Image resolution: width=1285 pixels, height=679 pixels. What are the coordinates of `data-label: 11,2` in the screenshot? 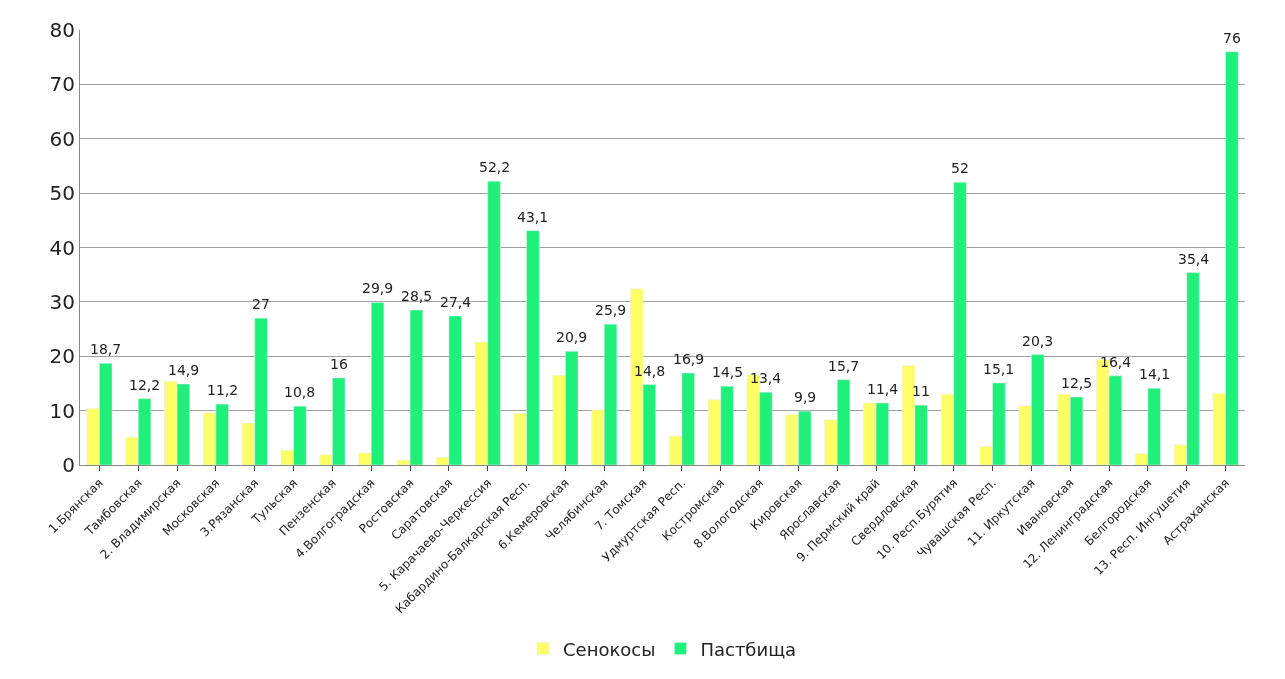 It's located at (223, 390).